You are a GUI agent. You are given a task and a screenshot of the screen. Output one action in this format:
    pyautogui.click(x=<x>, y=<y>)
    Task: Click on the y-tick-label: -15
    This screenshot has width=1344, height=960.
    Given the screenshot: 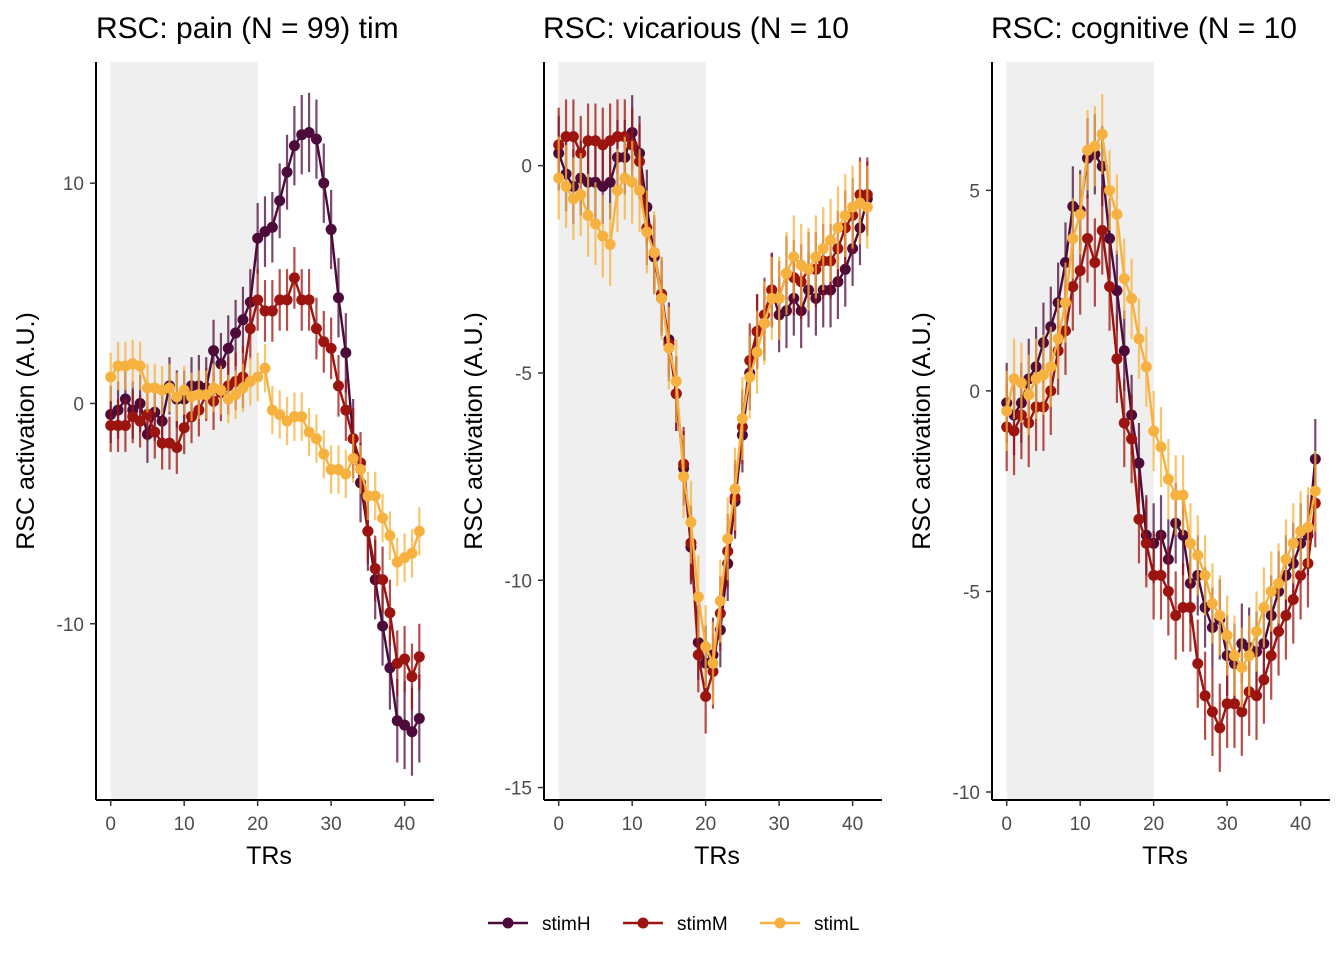 What is the action you would take?
    pyautogui.click(x=518, y=789)
    